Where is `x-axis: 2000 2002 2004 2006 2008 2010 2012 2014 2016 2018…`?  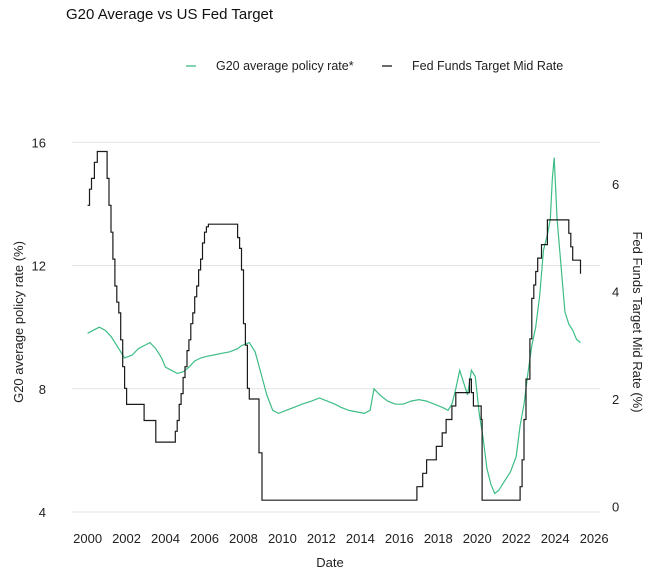 x-axis: 2000 2002 2004 2006 2008 2010 2012 2014 2016 2018… is located at coordinates (340, 538).